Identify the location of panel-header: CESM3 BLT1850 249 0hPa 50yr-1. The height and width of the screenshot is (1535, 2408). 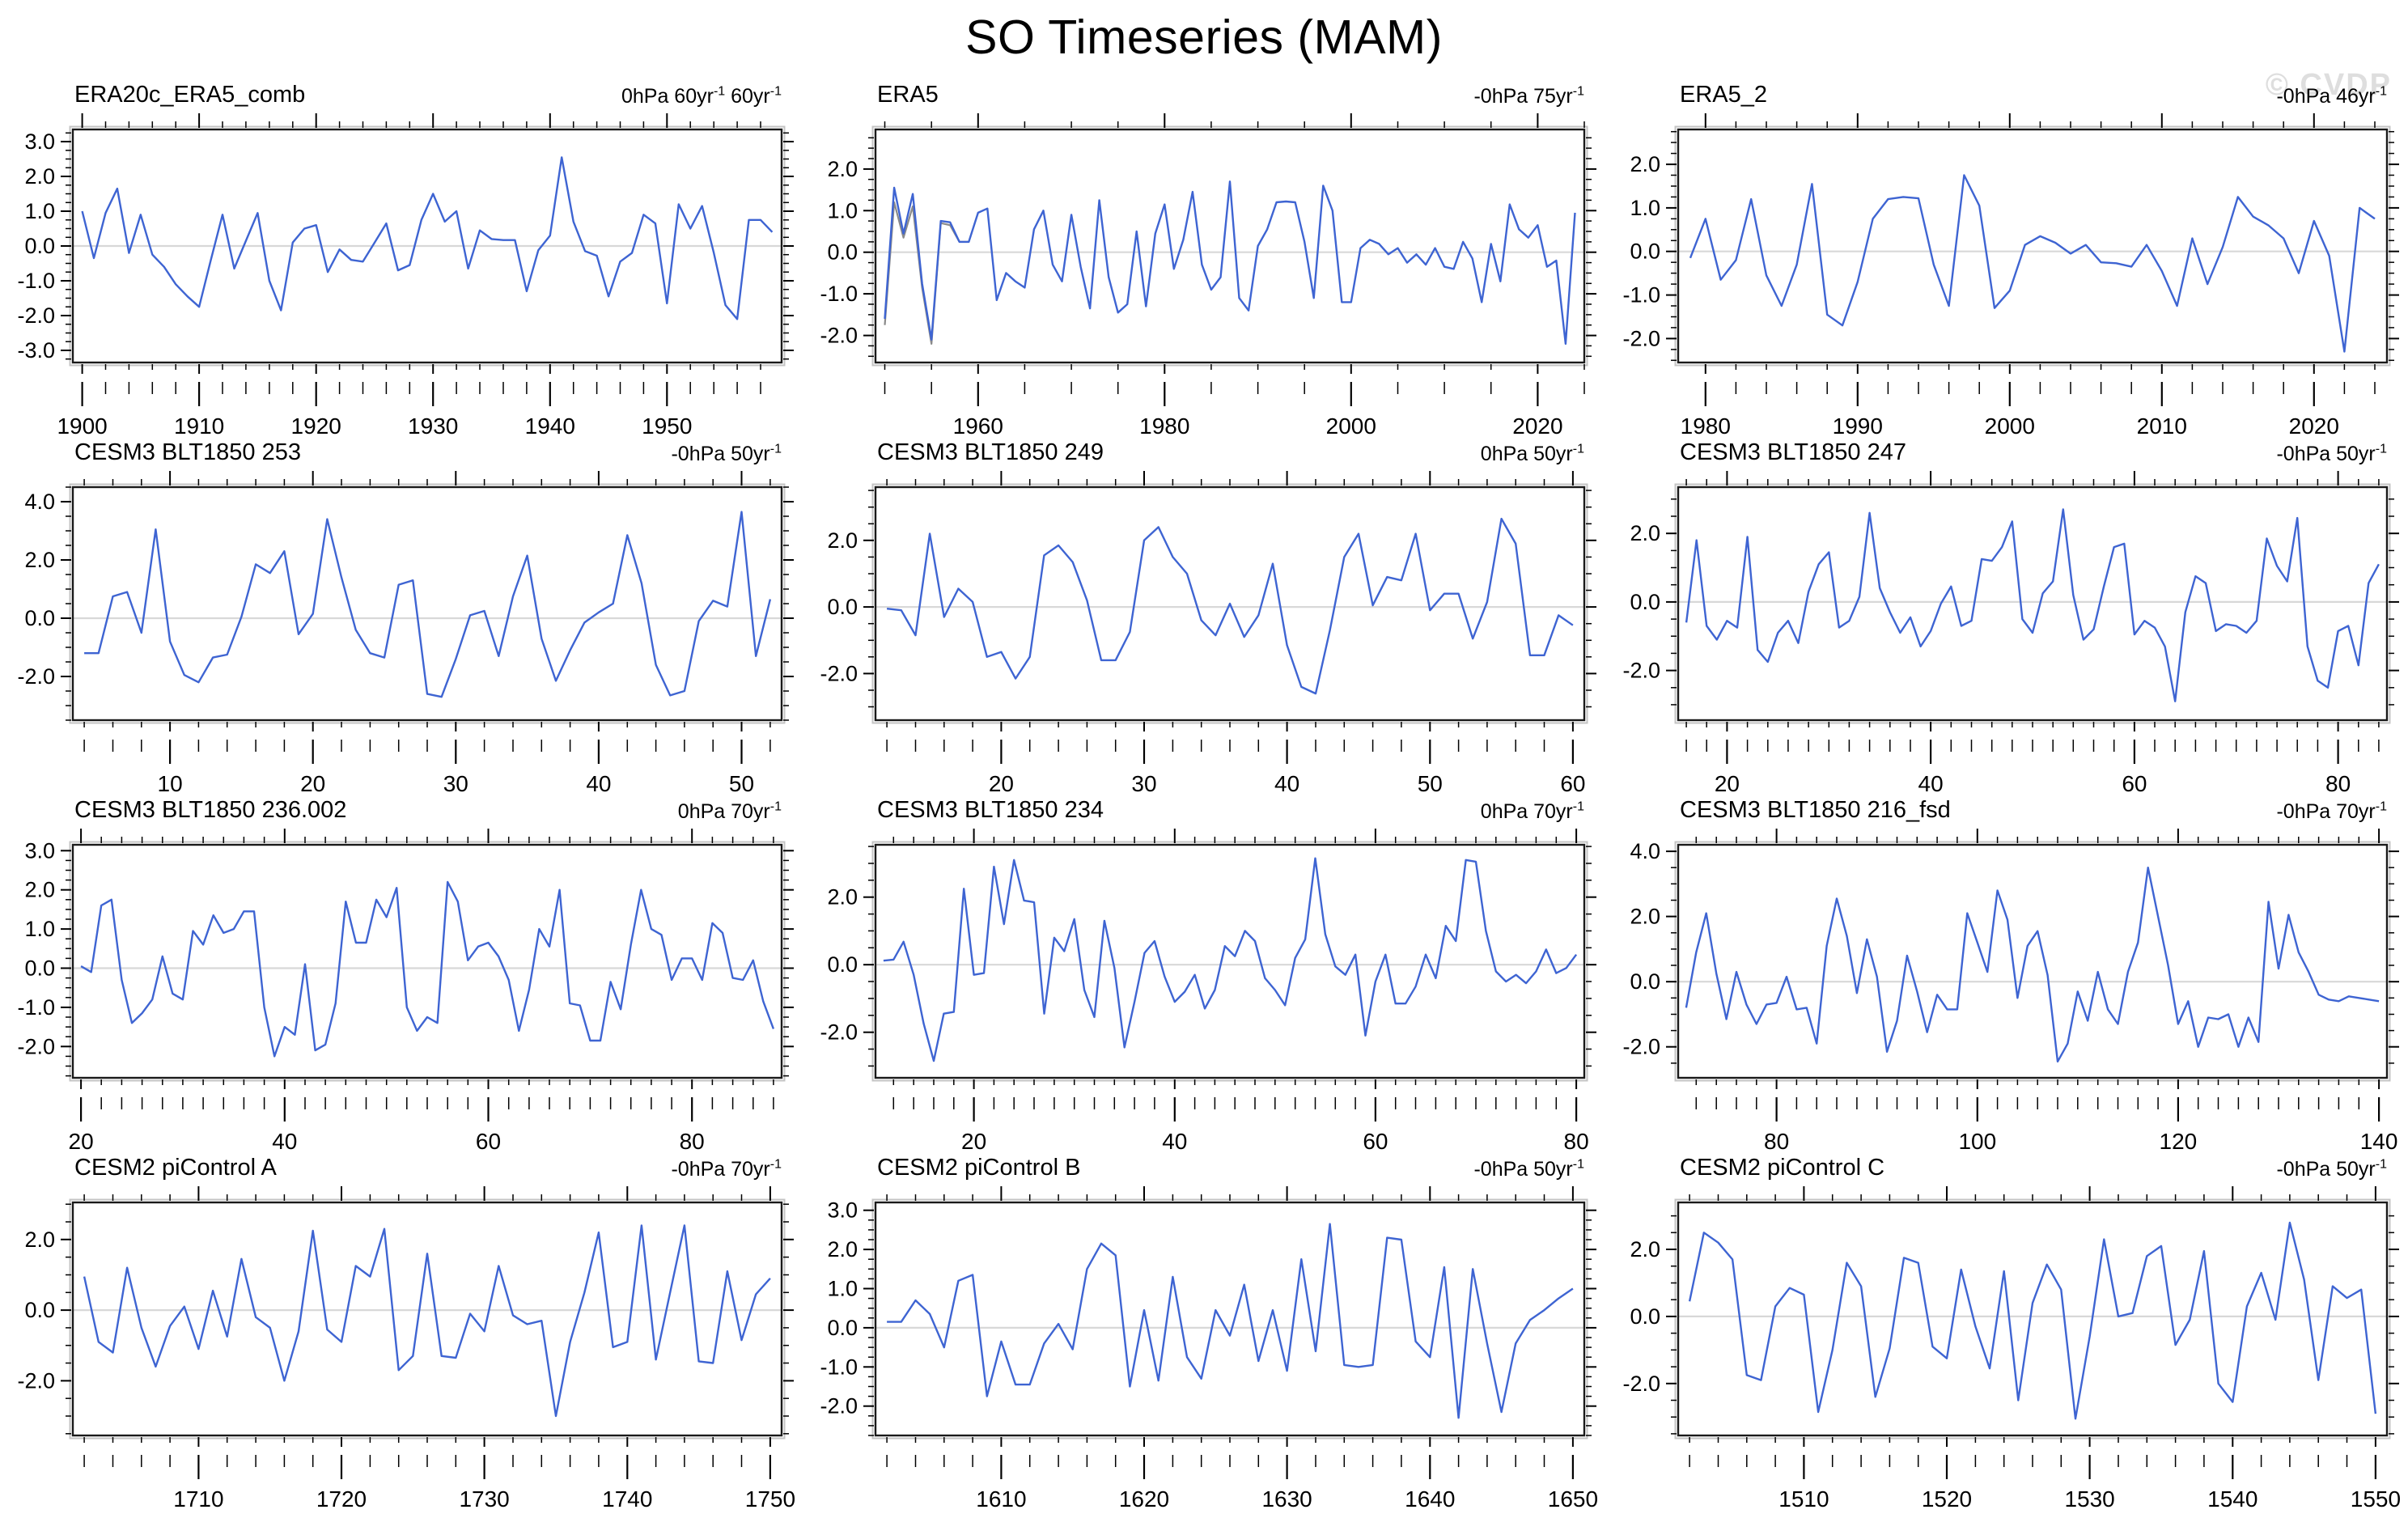
(1204, 453).